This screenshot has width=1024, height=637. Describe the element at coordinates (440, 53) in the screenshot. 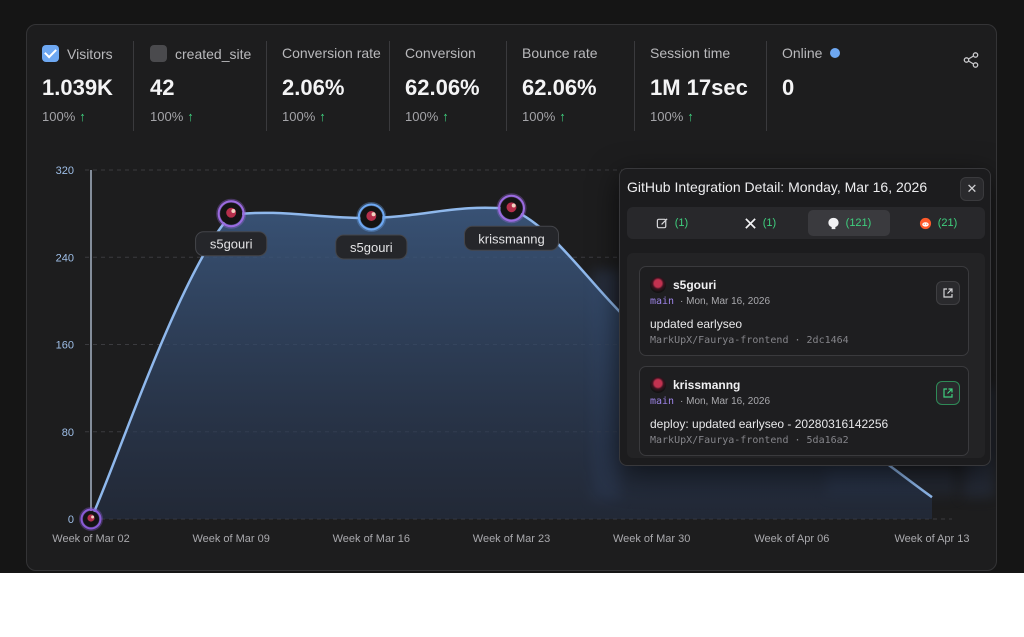

I see `stat-label: Conversion` at that location.